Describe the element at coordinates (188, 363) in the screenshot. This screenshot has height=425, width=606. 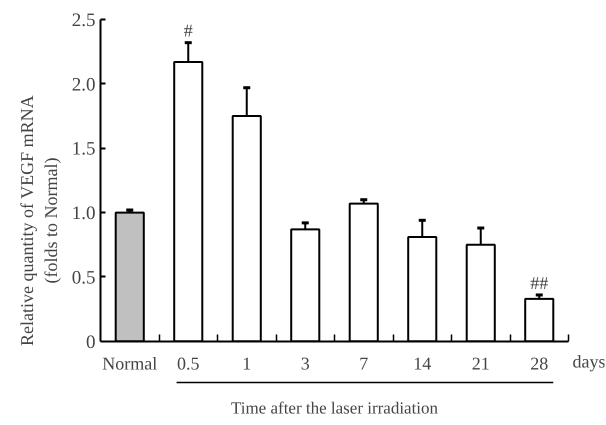
I see `x-tick-label: 0.5` at that location.